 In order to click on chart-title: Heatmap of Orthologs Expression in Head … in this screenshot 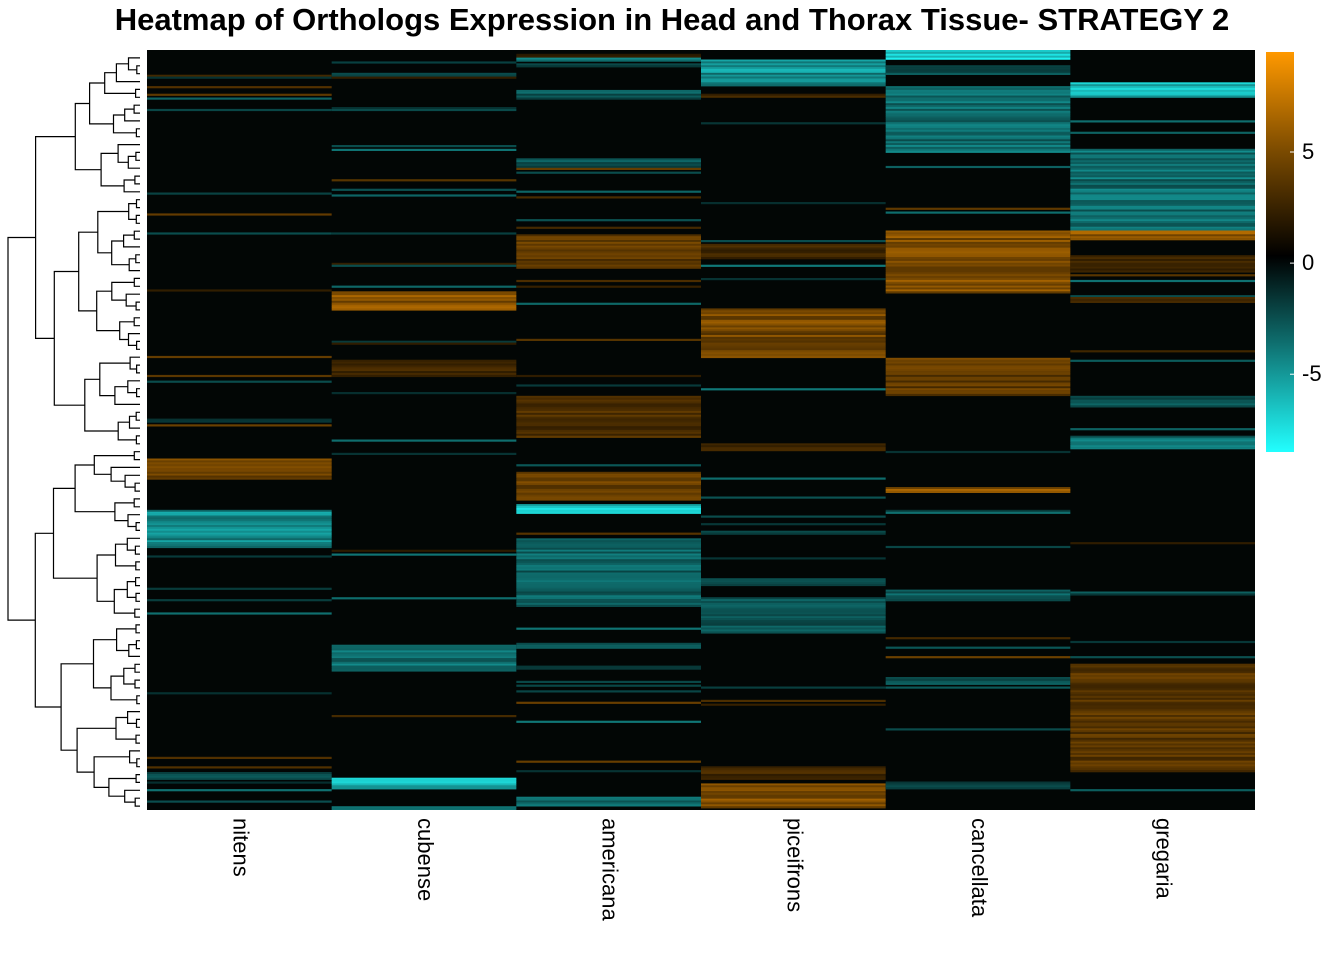, I will do `click(672, 19)`.